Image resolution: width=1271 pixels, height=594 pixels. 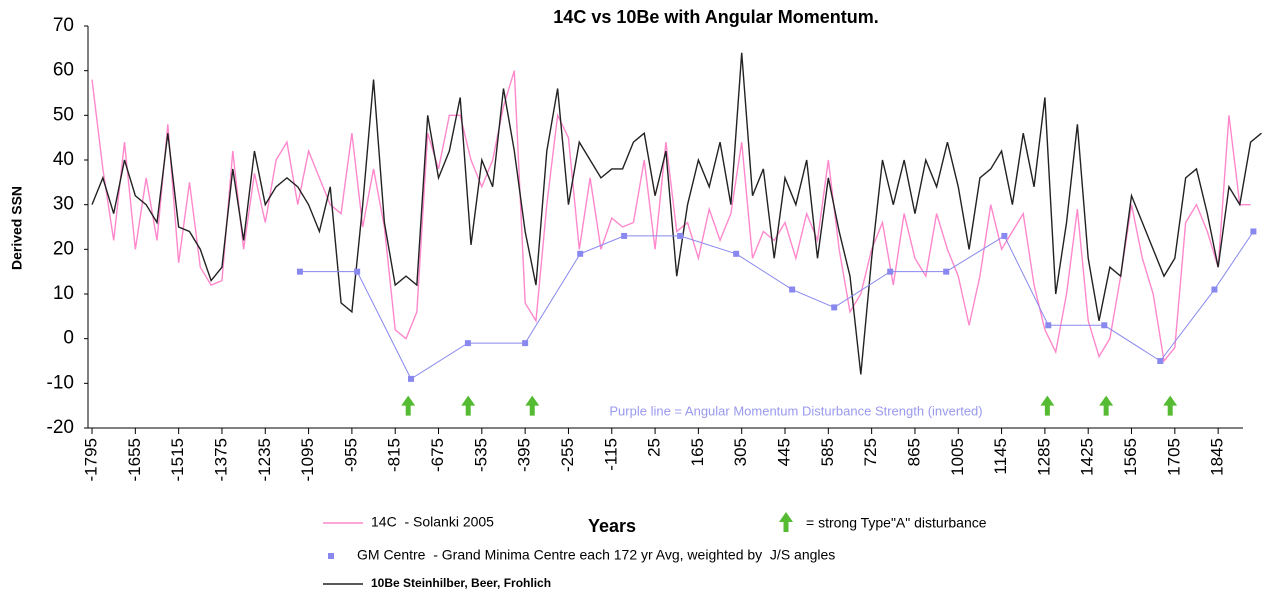 What do you see at coordinates (134, 459) in the screenshot?
I see `x-tick-label: -1655` at bounding box center [134, 459].